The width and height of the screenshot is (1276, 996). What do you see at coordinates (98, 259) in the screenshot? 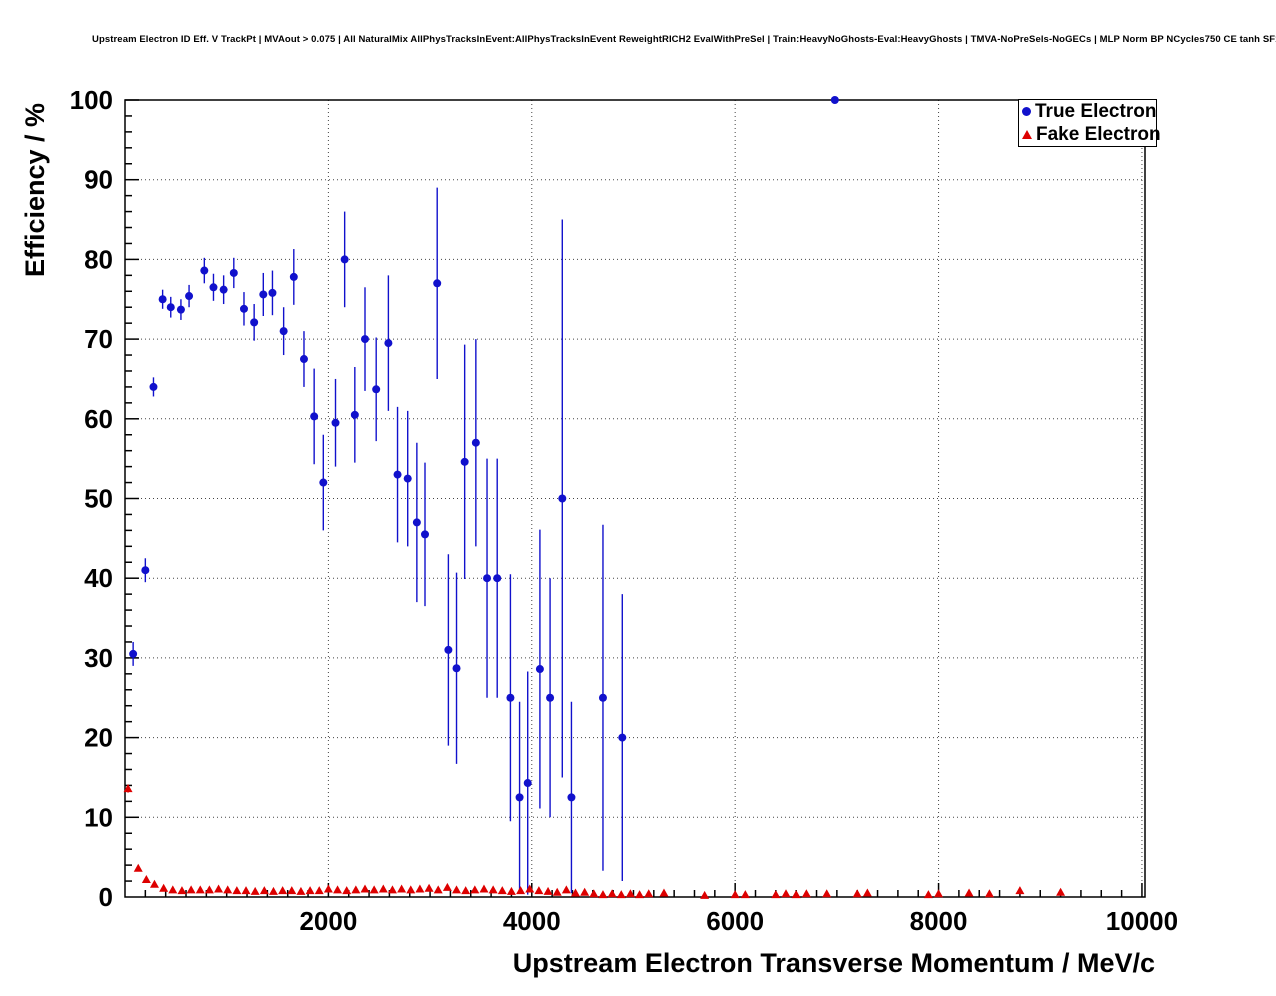
I see `svg-text: 80` at bounding box center [98, 259].